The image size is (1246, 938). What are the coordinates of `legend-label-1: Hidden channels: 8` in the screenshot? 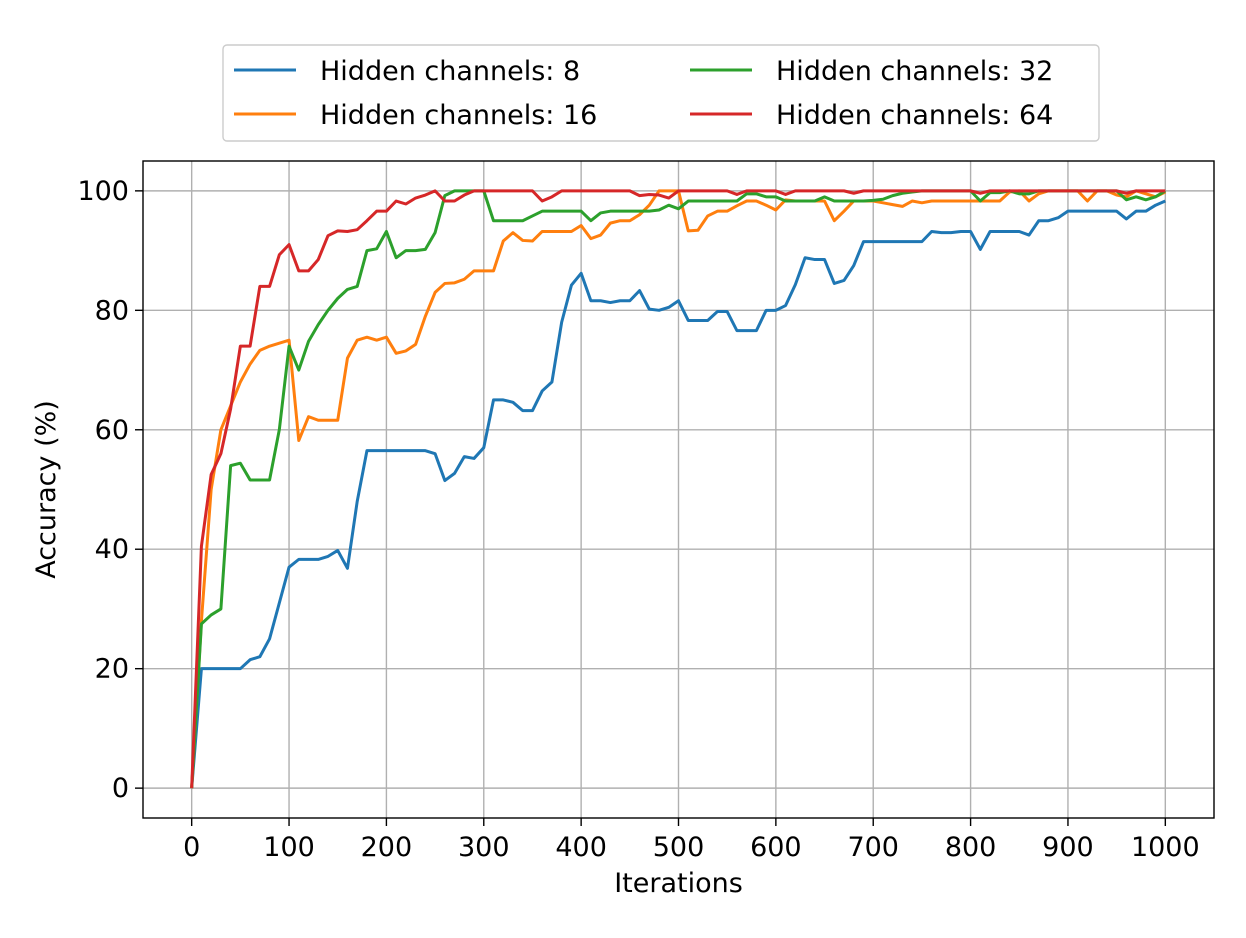 It's located at (450, 71).